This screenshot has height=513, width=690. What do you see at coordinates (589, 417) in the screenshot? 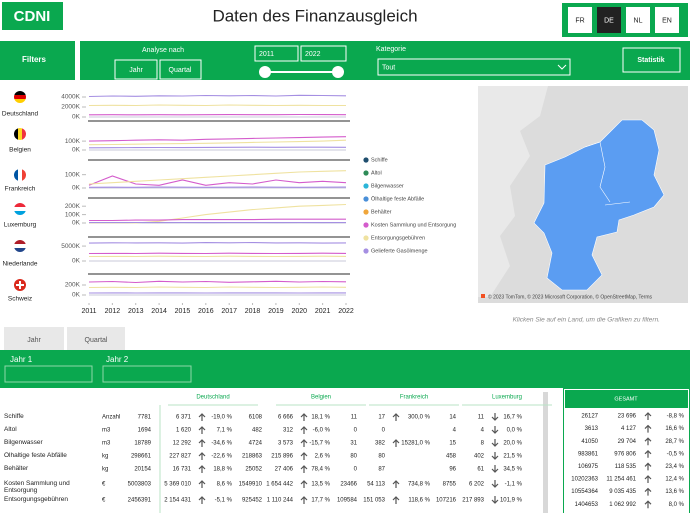
I see `total-year1: 26127` at bounding box center [589, 417].